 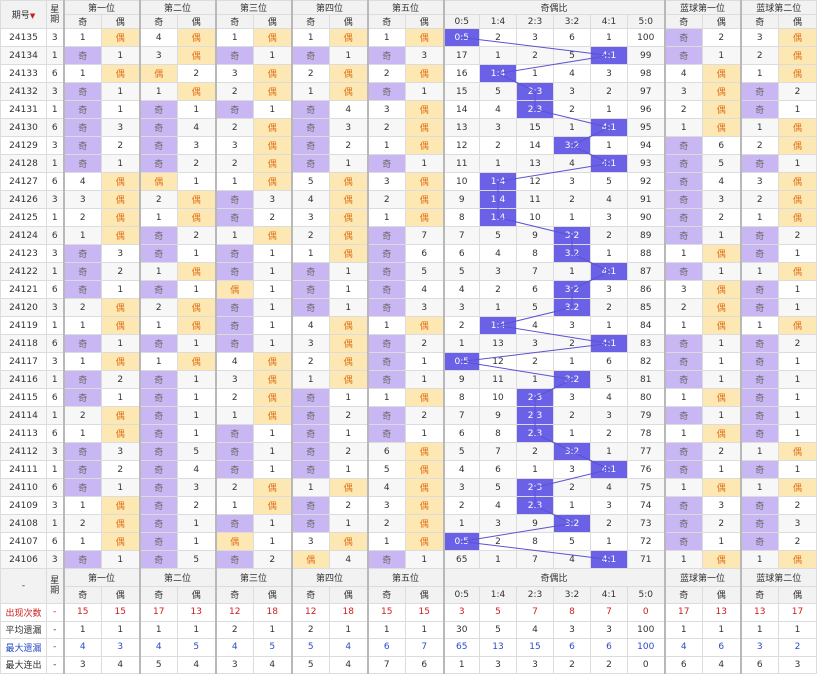 I want to click on table-row: 24112 3 奇 3 奇 5 奇 1 奇 2 6 偶 5 7 2 3:2 1 77 奇 2 1 偶, so click(x=408, y=451).